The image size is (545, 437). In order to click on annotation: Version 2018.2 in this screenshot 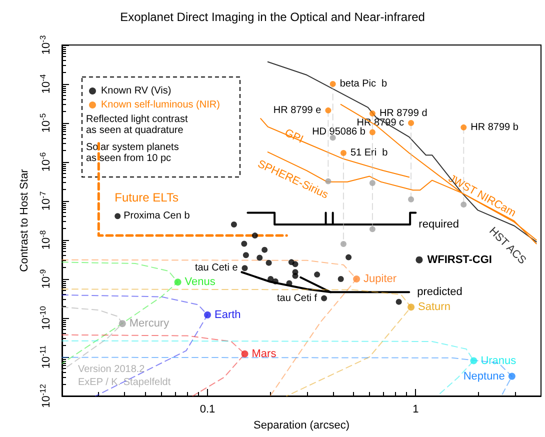, I will do `click(112, 369)`.